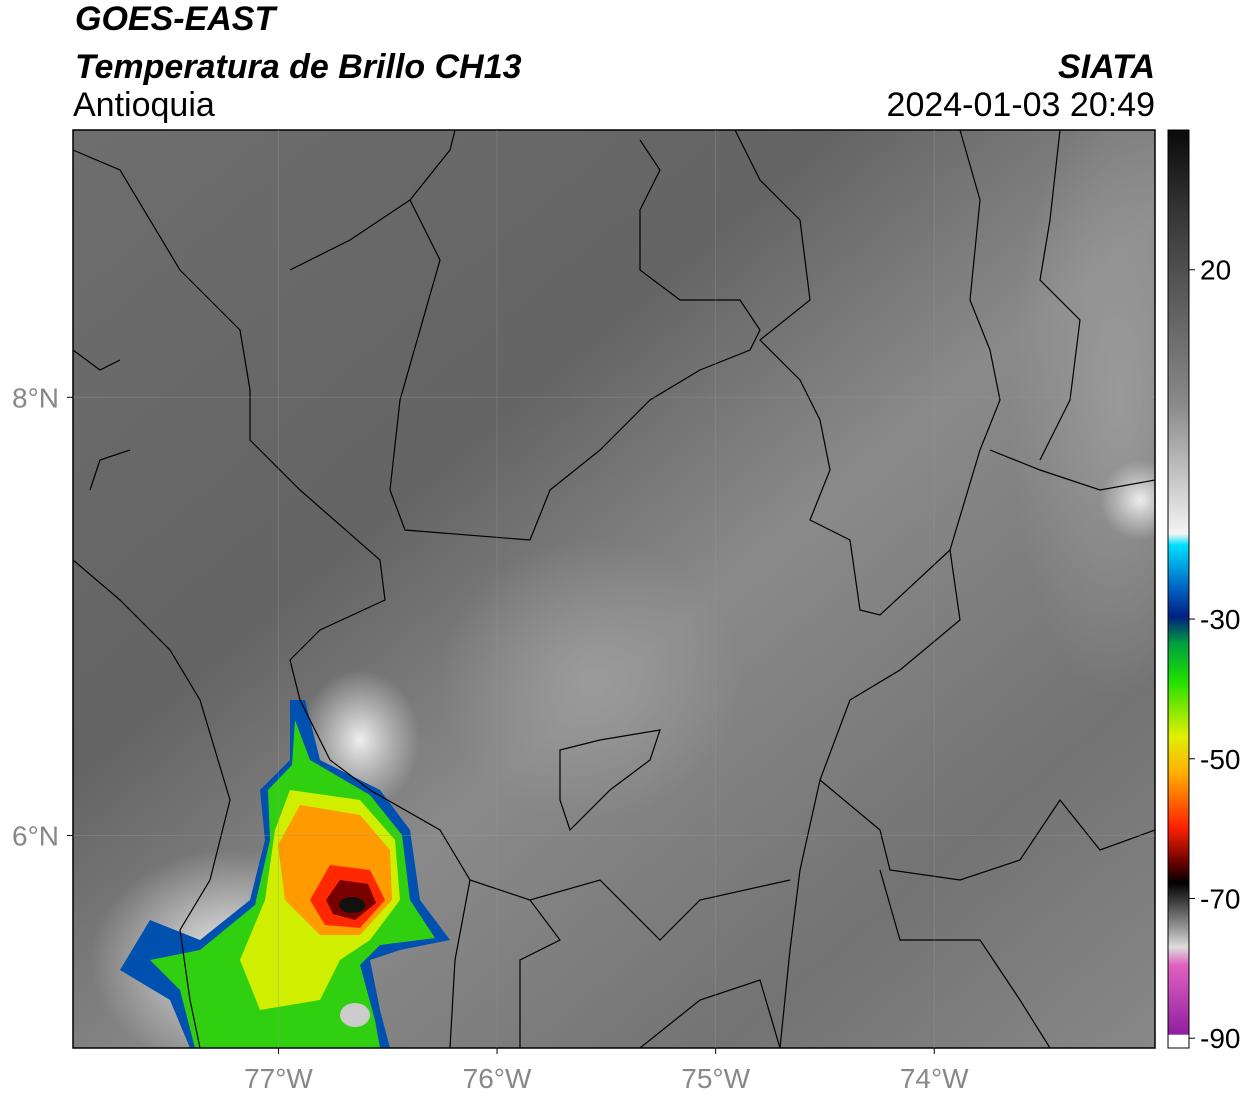 The width and height of the screenshot is (1252, 1104). What do you see at coordinates (278, 1078) in the screenshot?
I see `x-tick-label: 77°W` at bounding box center [278, 1078].